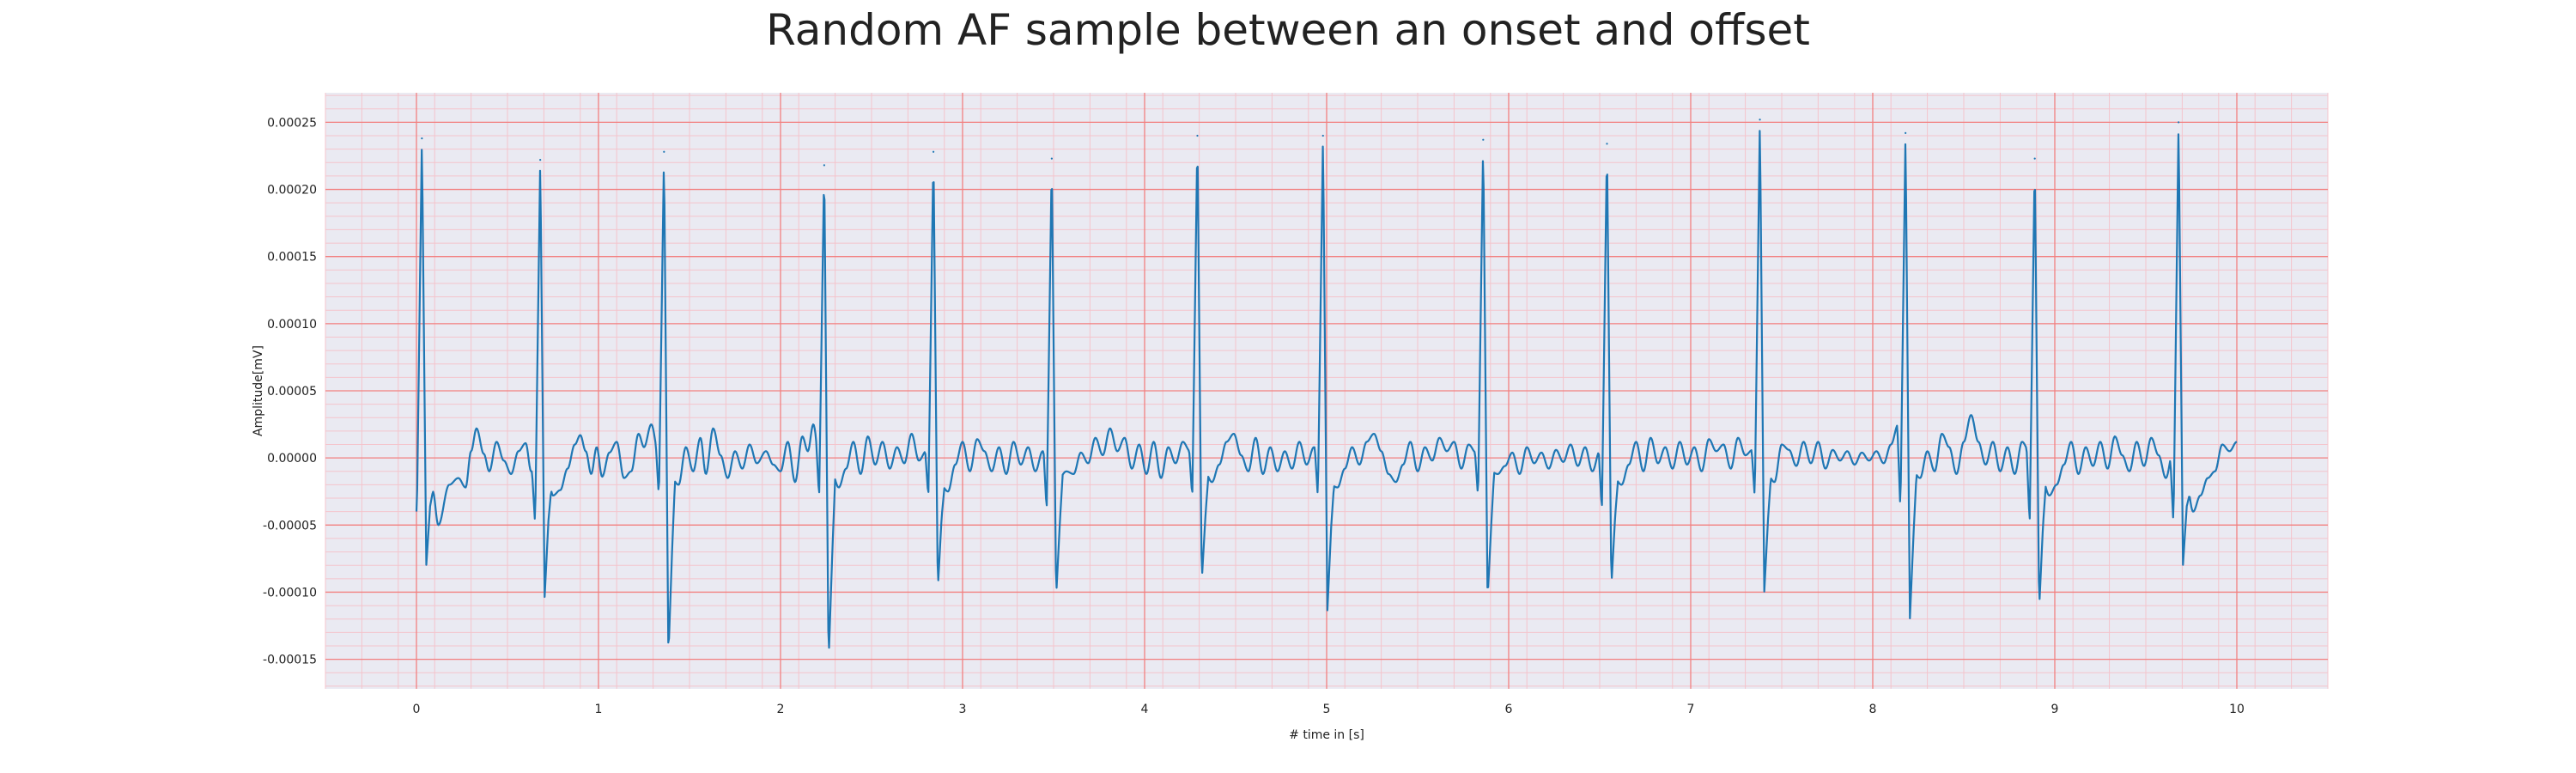 This screenshot has height=773, width=2576. Describe the element at coordinates (290, 593) in the screenshot. I see `y-tick-label: -0.00010` at that location.